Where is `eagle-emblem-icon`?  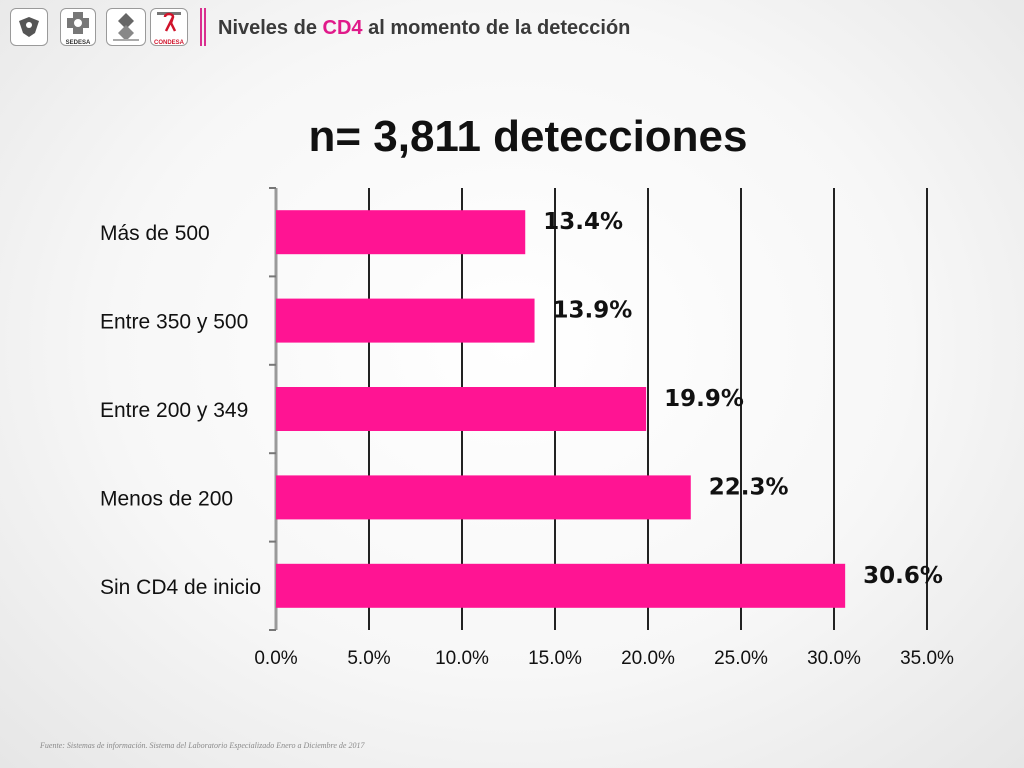
eagle-emblem-icon is located at coordinates (29, 27).